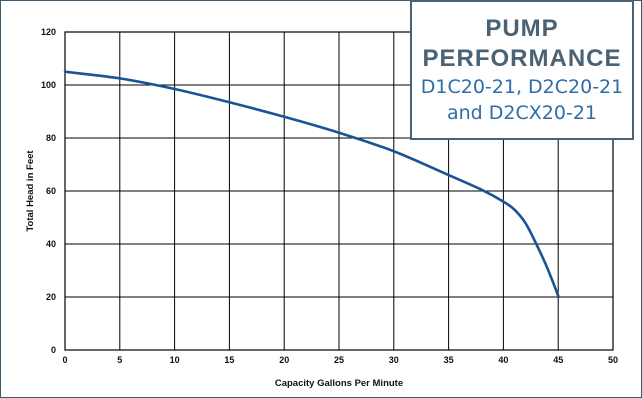 The image size is (642, 398). I want to click on y-tick-label: 60, so click(51, 191).